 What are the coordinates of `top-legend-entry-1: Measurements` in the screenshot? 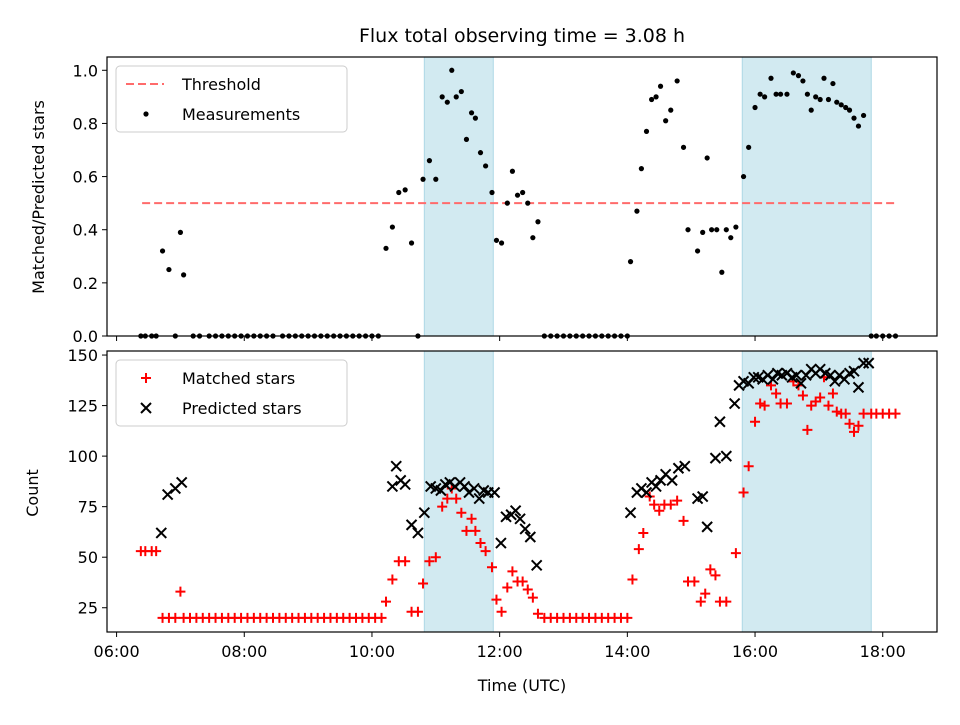 It's located at (241, 114).